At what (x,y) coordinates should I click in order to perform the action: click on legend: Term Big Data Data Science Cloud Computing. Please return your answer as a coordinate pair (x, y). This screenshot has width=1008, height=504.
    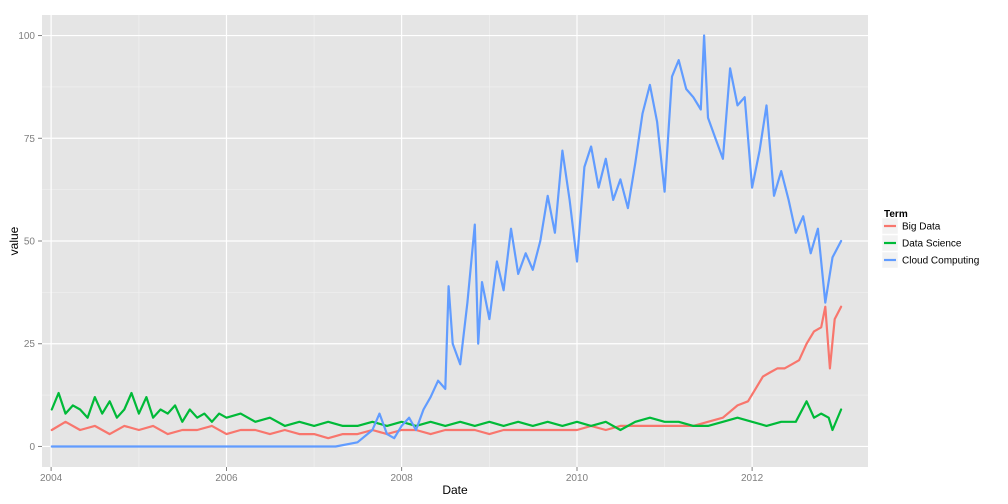
    Looking at the image, I should click on (930, 239).